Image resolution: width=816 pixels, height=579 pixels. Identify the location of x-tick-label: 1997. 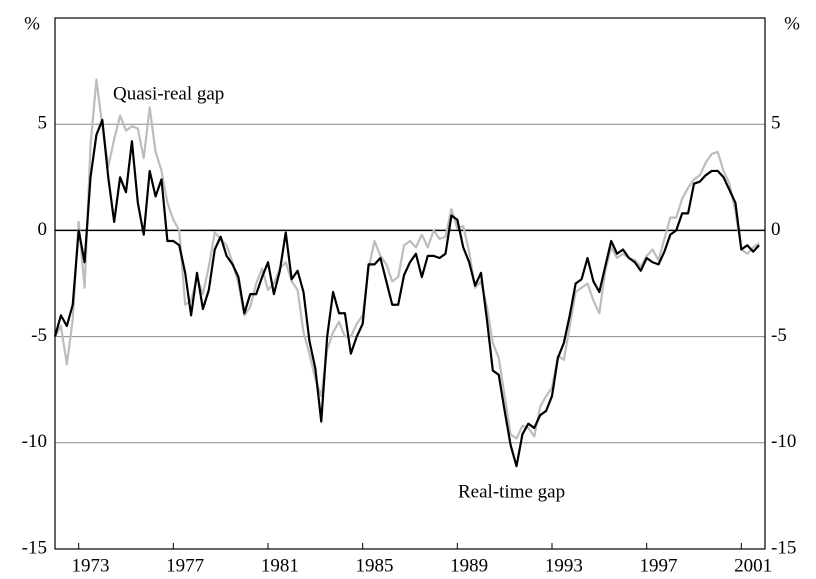
(659, 565).